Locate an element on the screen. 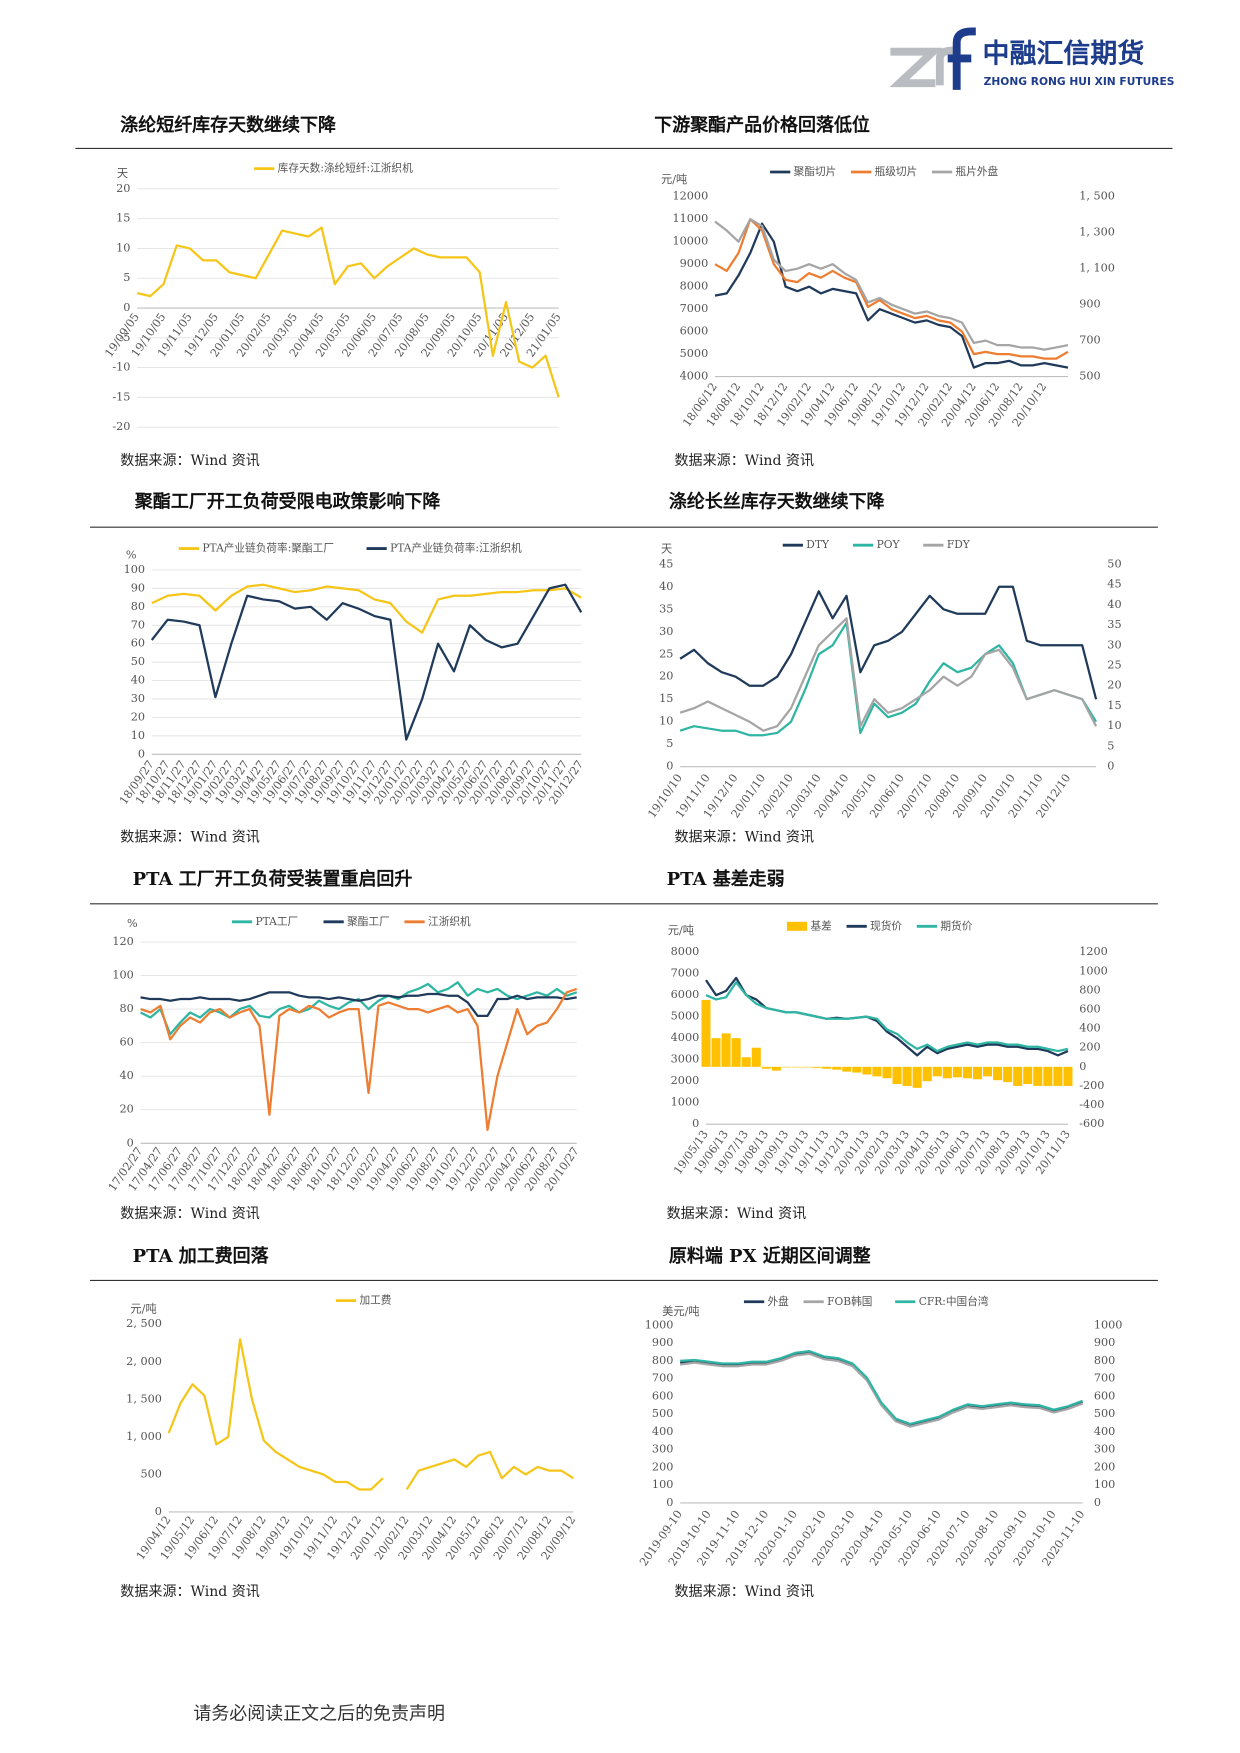 The image size is (1240, 1753). y-tick-label: 45 is located at coordinates (666, 563).